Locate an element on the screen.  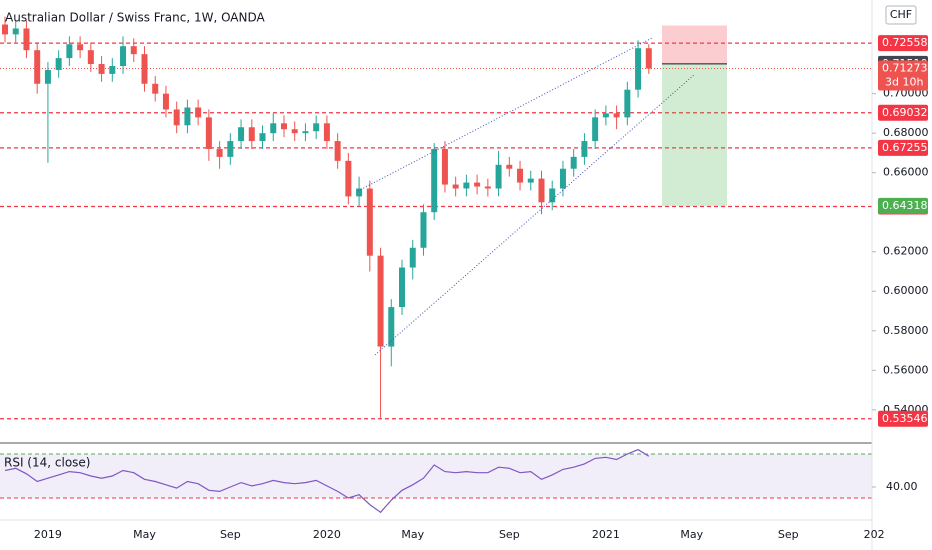
y-tick-label: 0.56000 is located at coordinates (906, 369).